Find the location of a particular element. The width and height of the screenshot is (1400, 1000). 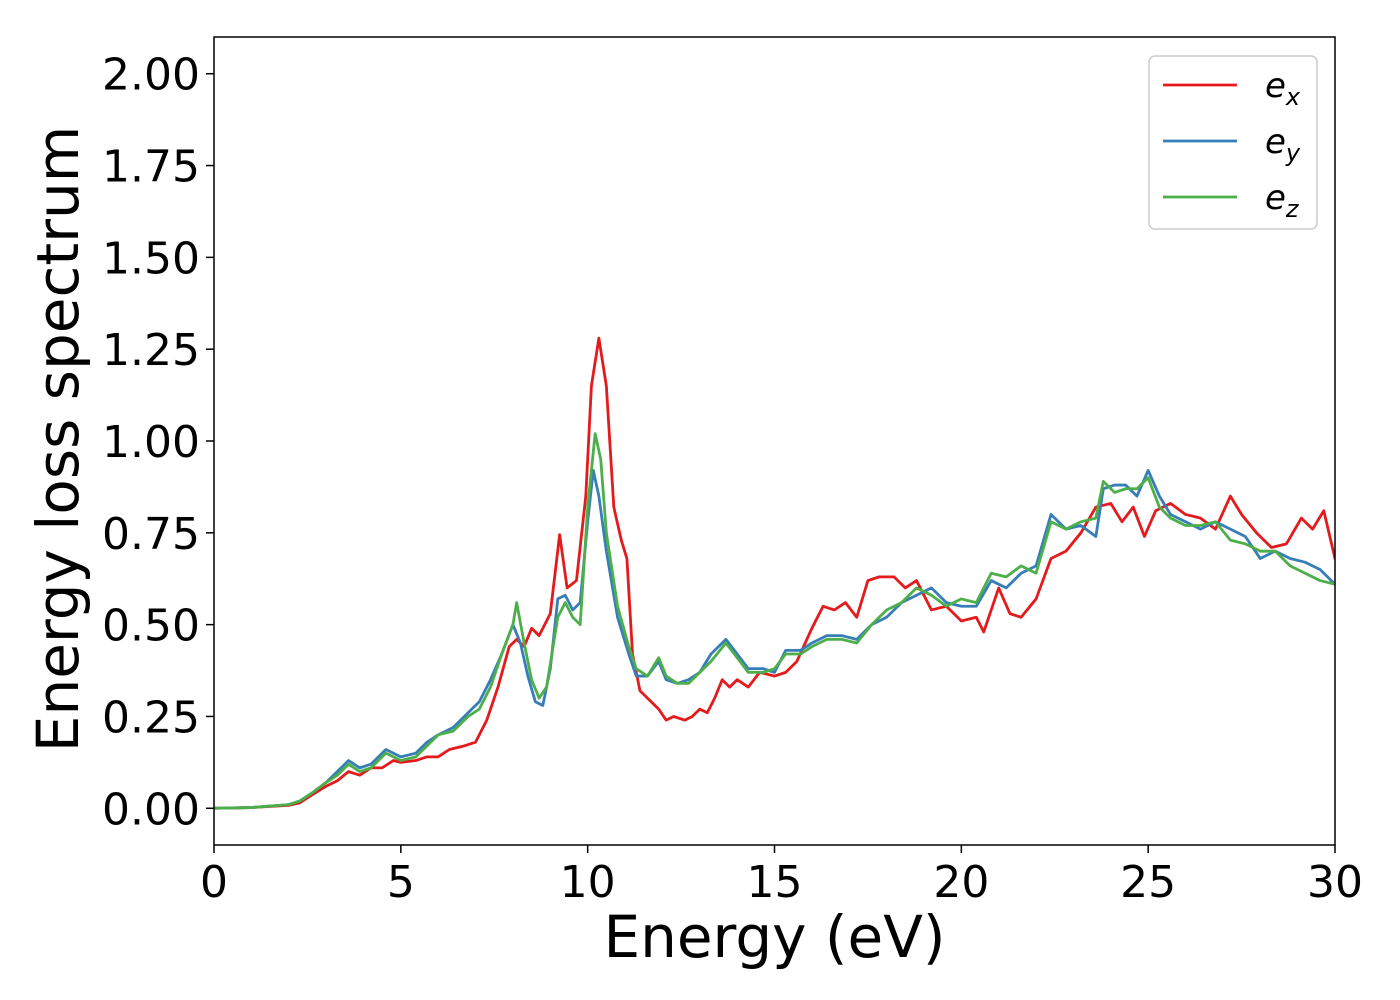

y-tick-label: 1.25 is located at coordinates (151, 350).